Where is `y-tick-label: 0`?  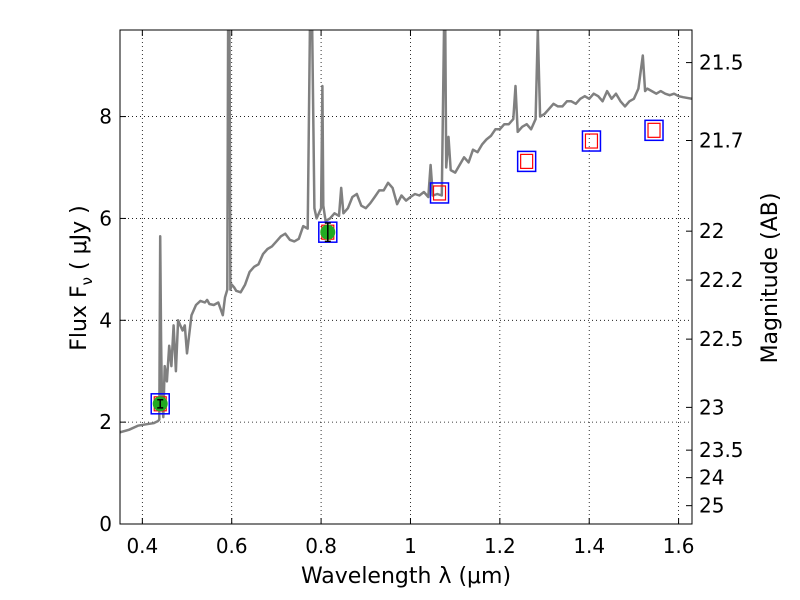 y-tick-label: 0 is located at coordinates (105, 524).